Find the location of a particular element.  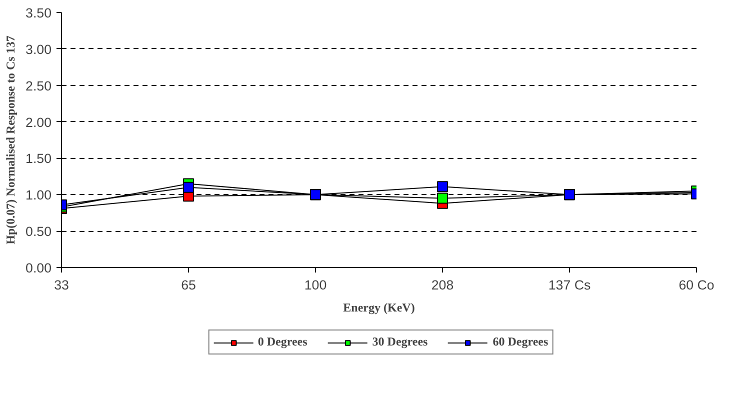

y-axis-title: Hp(0.07) Normalised Response to Cs 137 is located at coordinates (11, 140).